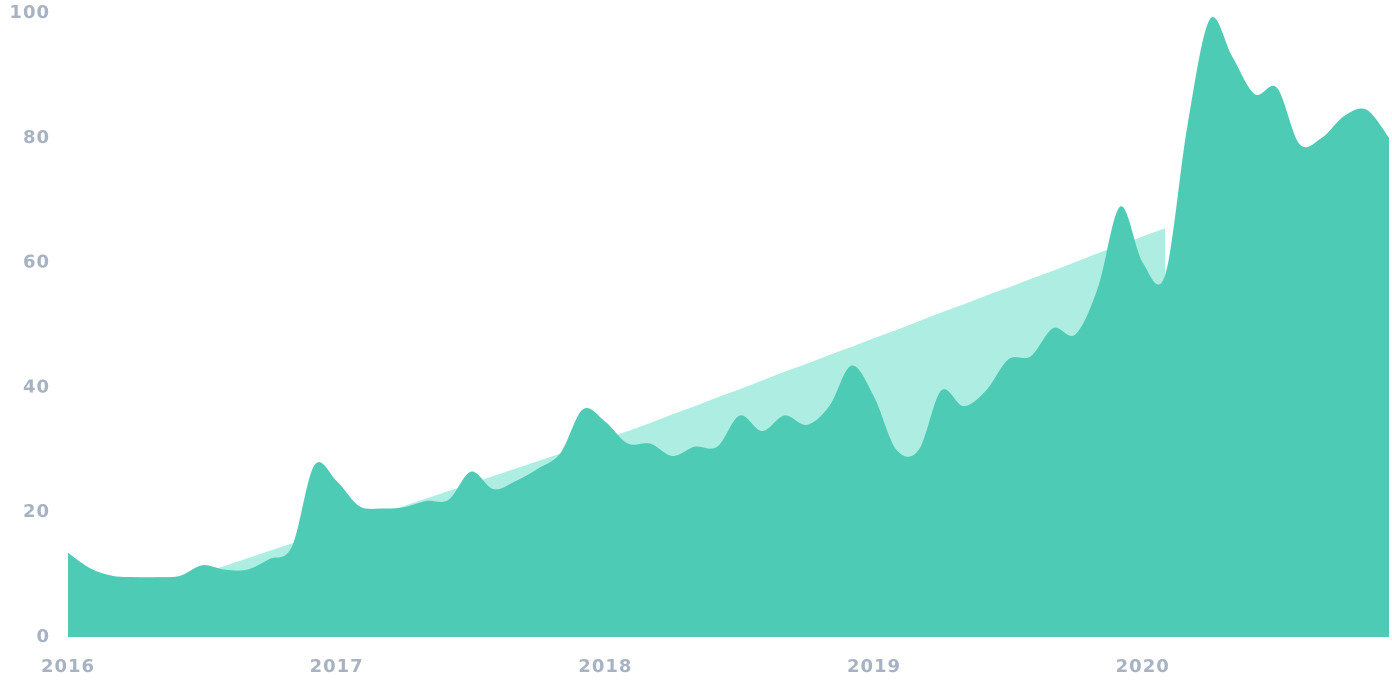  Describe the element at coordinates (605, 666) in the screenshot. I see `x-tick-label: 2018` at that location.